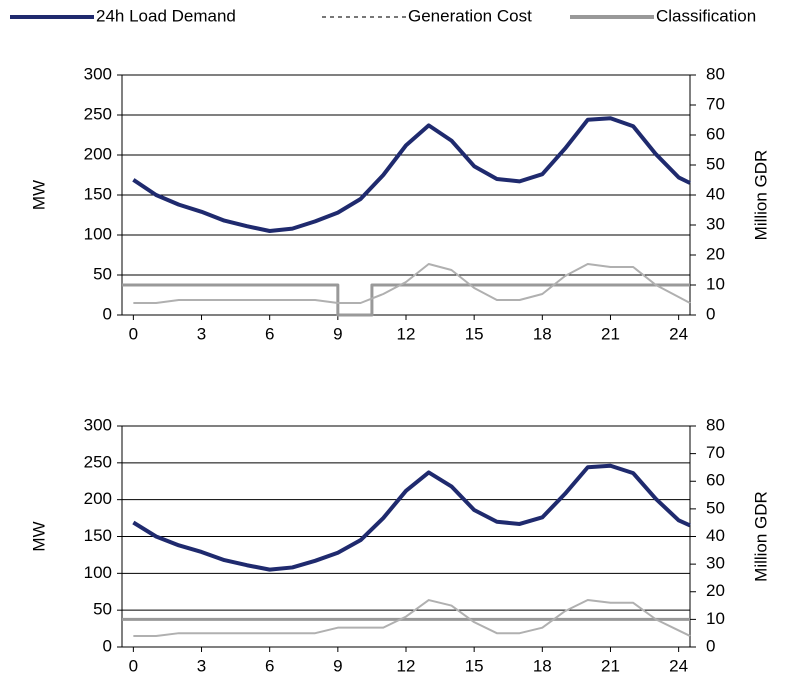 Image resolution: width=801 pixels, height=674 pixels. Describe the element at coordinates (706, 15) in the screenshot. I see `legend-label: Classification` at that location.